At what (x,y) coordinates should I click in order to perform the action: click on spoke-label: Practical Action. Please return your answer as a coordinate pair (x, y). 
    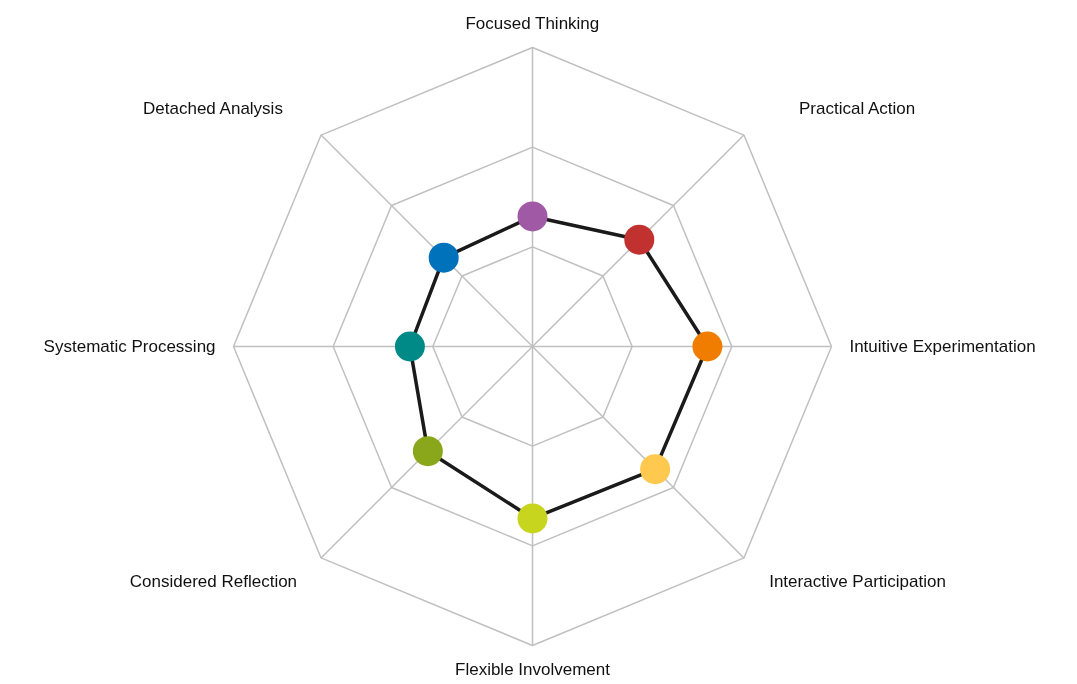
    Looking at the image, I should click on (857, 108).